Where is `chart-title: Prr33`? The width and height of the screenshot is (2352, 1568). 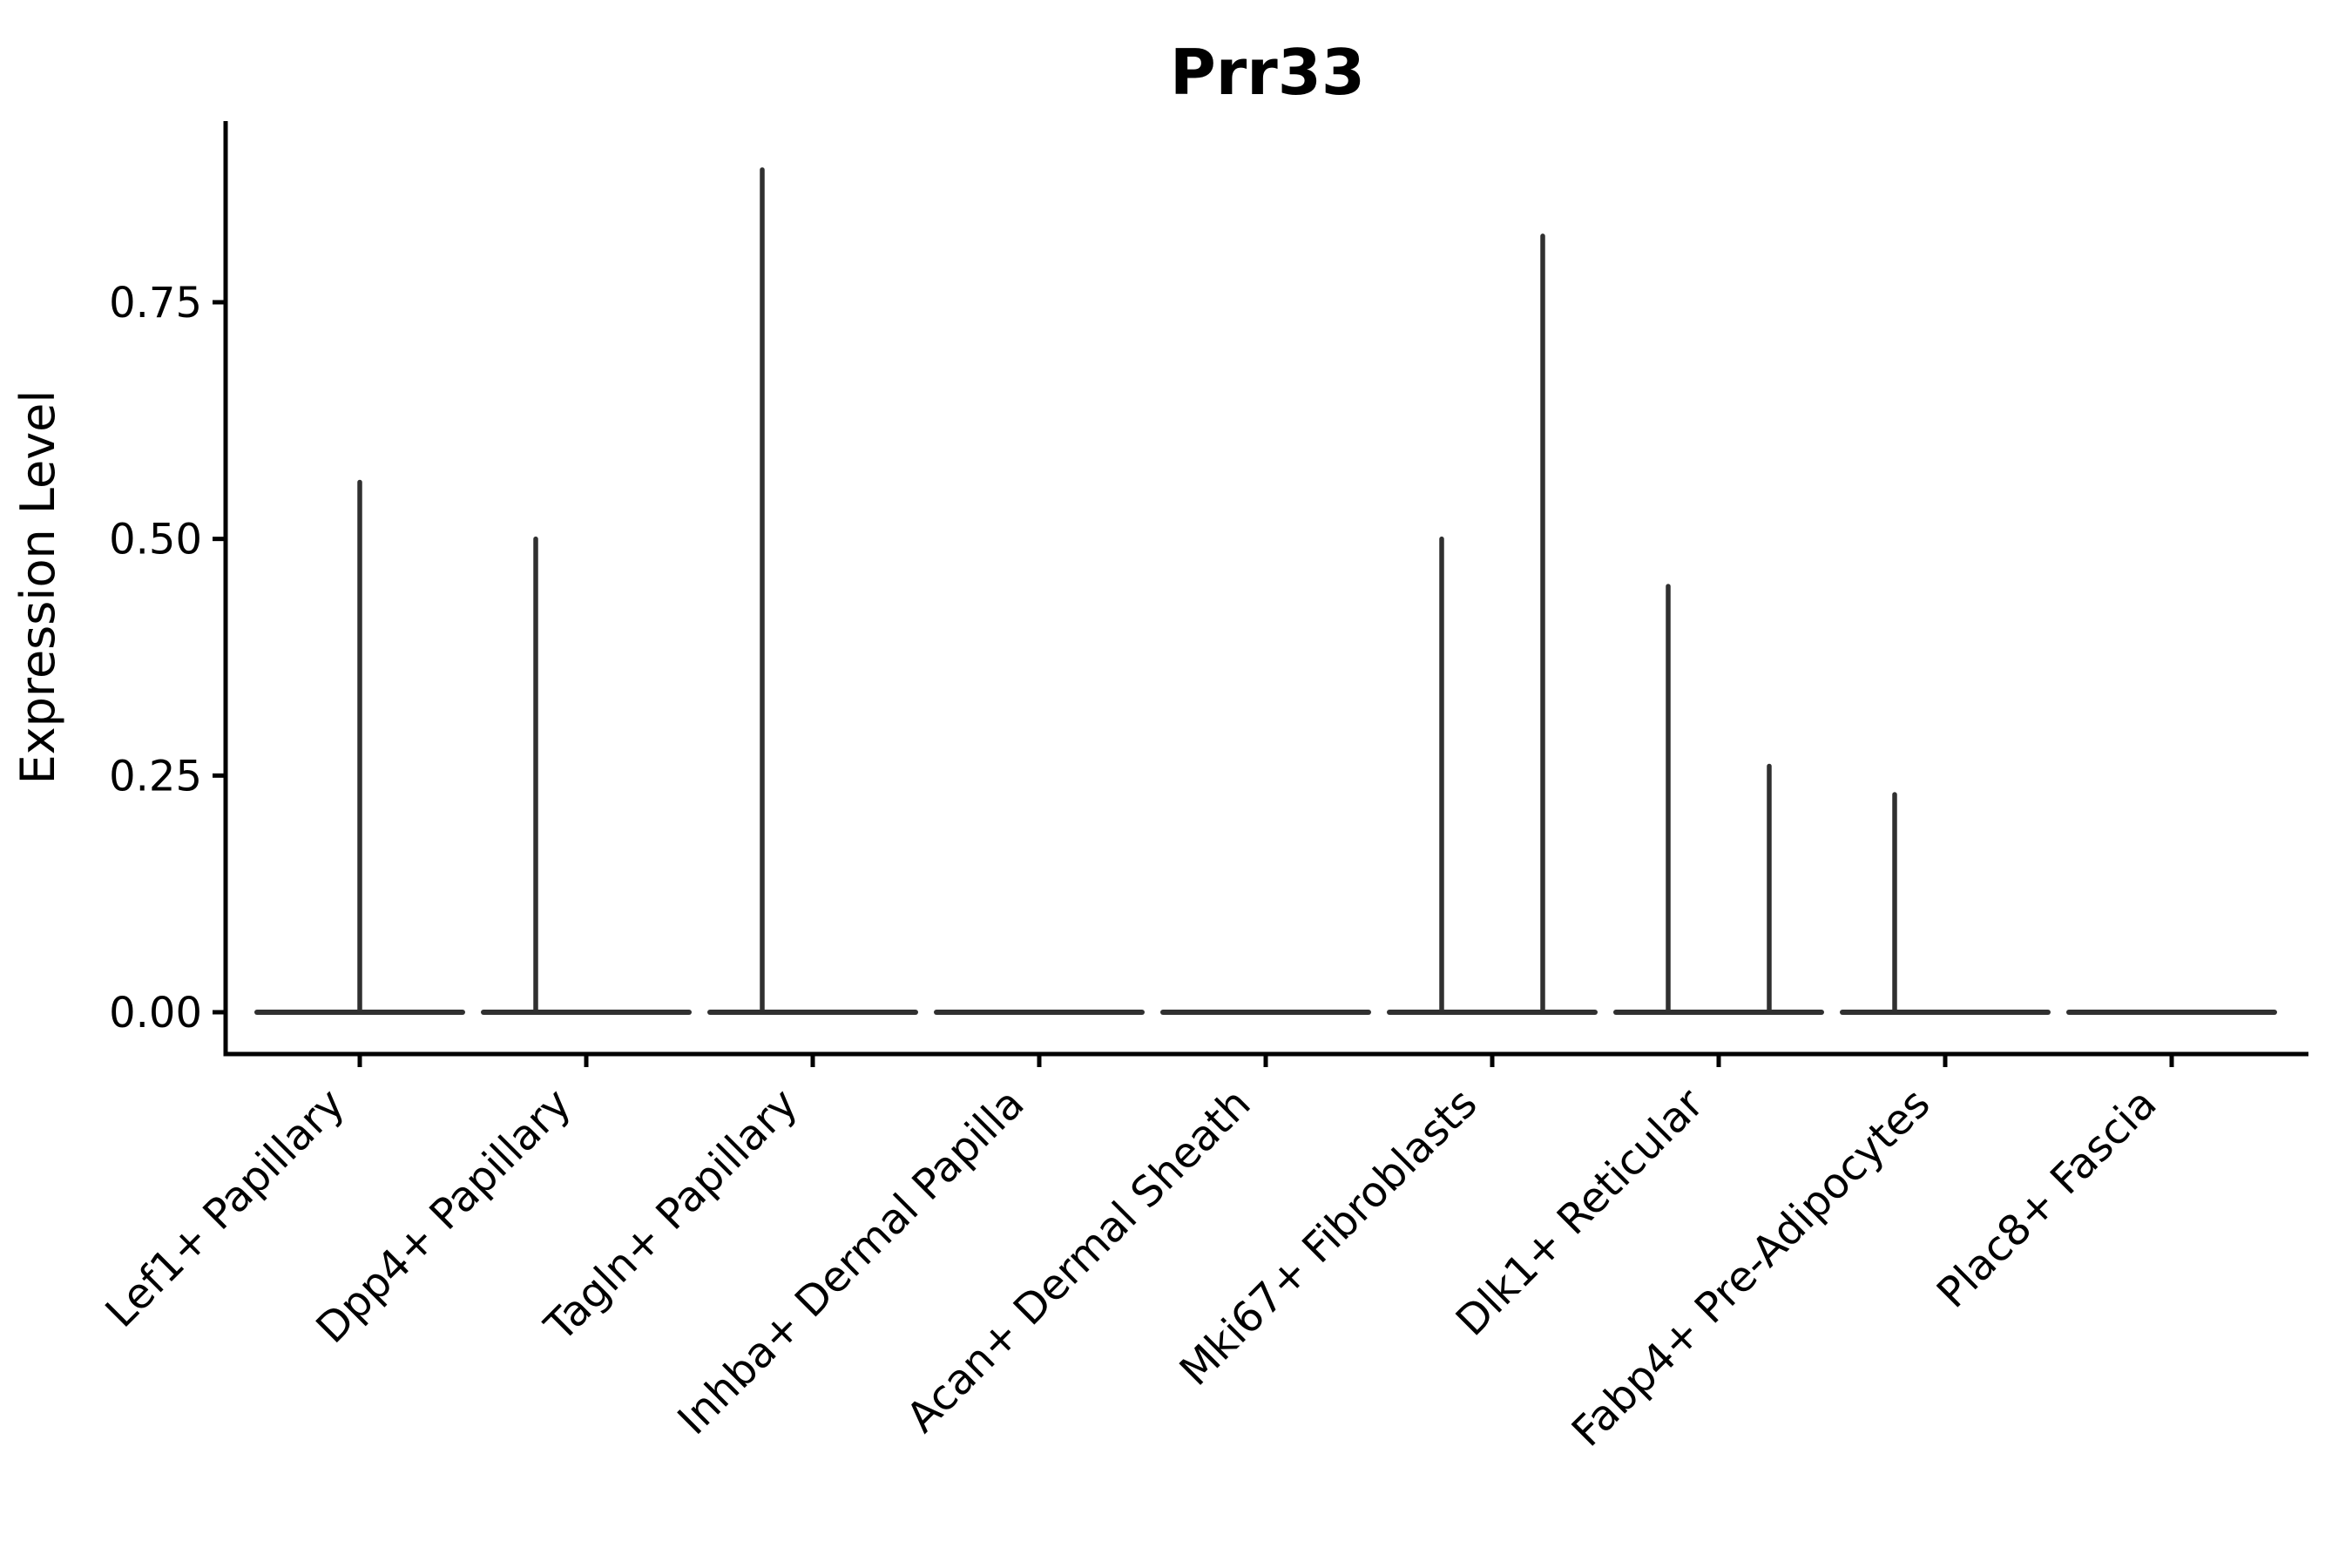
chart-title: Prr33 is located at coordinates (1267, 72).